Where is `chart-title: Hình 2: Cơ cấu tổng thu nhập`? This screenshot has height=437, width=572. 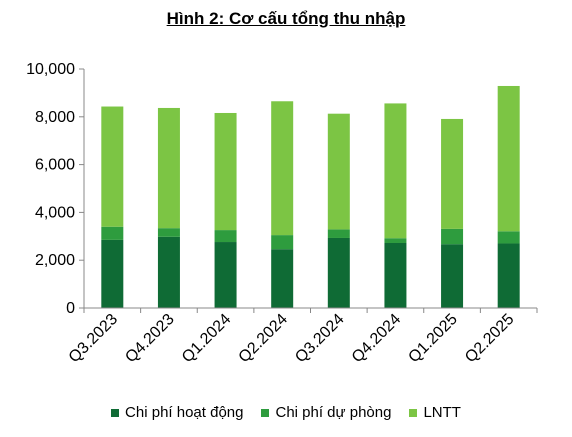 chart-title: Hình 2: Cơ cấu tổng thu nhập is located at coordinates (286, 18).